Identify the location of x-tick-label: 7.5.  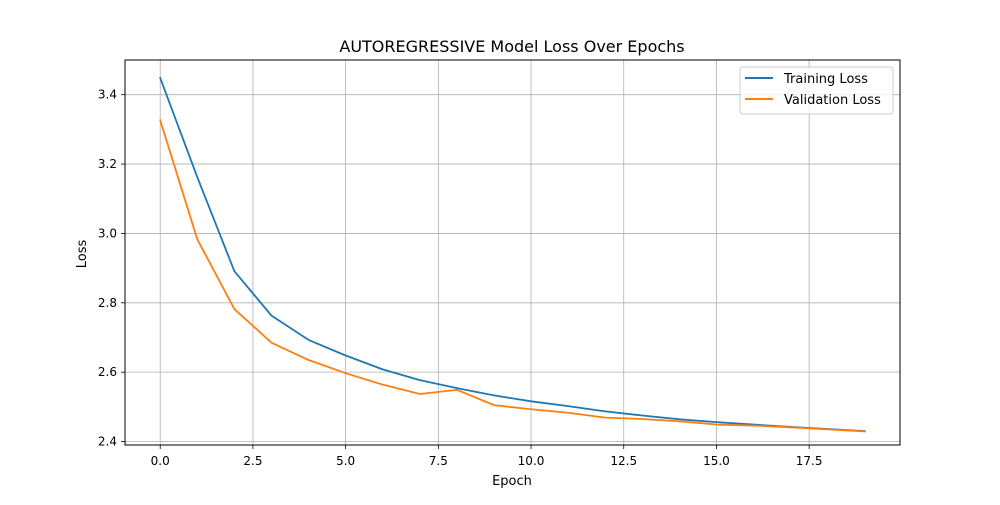
(438, 461).